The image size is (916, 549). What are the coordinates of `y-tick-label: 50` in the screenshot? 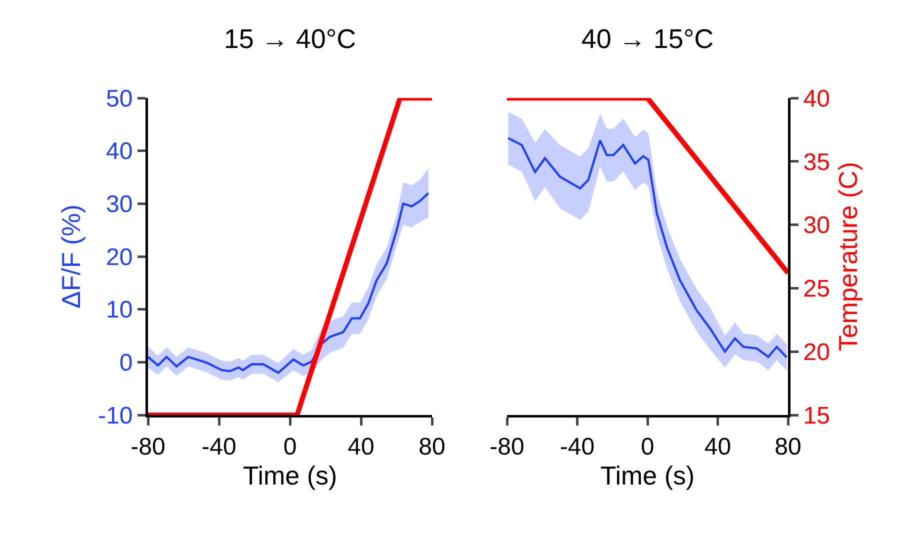 It's located at (119, 98).